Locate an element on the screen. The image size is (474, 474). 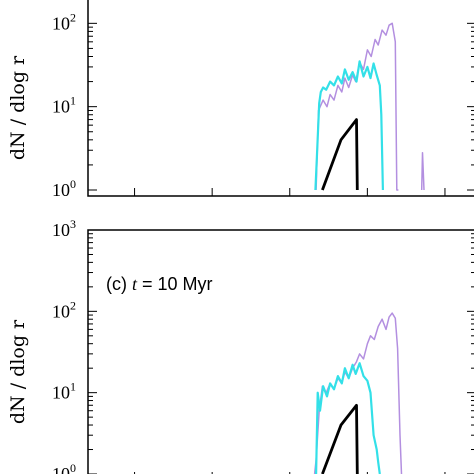
panel-b-ylabel: dN / dlog r is located at coordinates (18, 107).